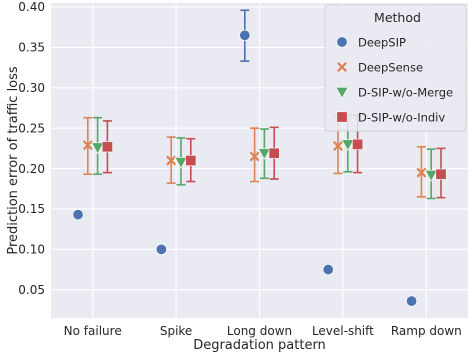 Image resolution: width=472 pixels, height=353 pixels. I want to click on legend-label-deepsip: DeepSIP, so click(382, 43).